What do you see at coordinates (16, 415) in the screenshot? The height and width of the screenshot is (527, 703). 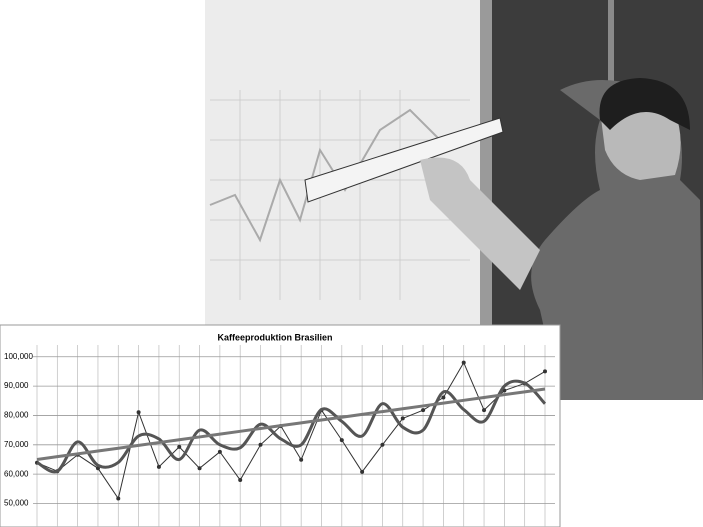 I see `y-tick-label: 80,000` at bounding box center [16, 415].